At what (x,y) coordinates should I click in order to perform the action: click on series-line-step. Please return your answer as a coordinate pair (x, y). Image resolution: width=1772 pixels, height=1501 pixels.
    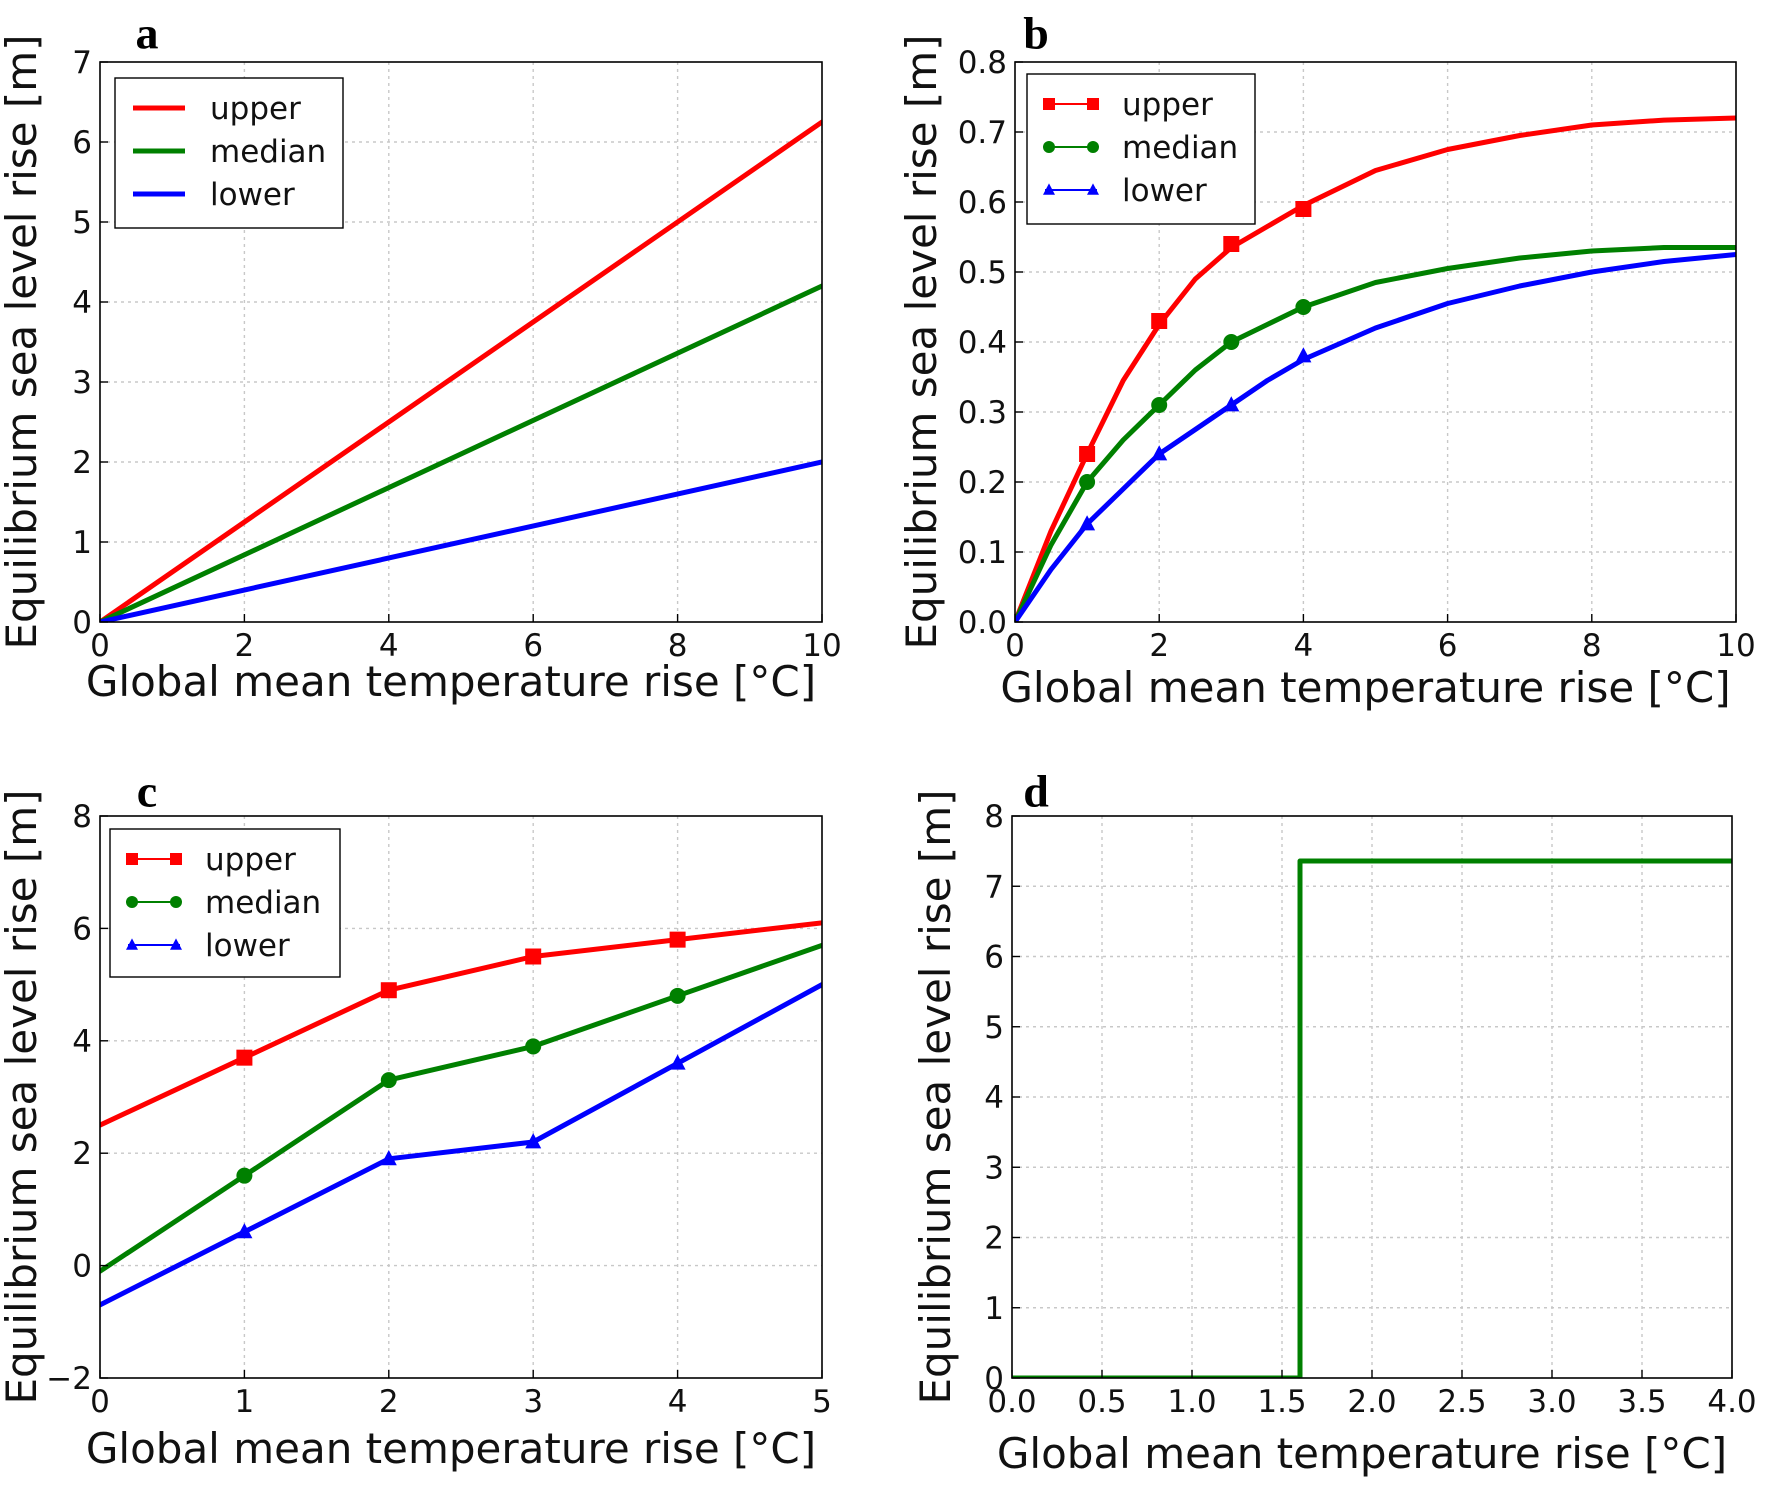
    Looking at the image, I should click on (1372, 1118).